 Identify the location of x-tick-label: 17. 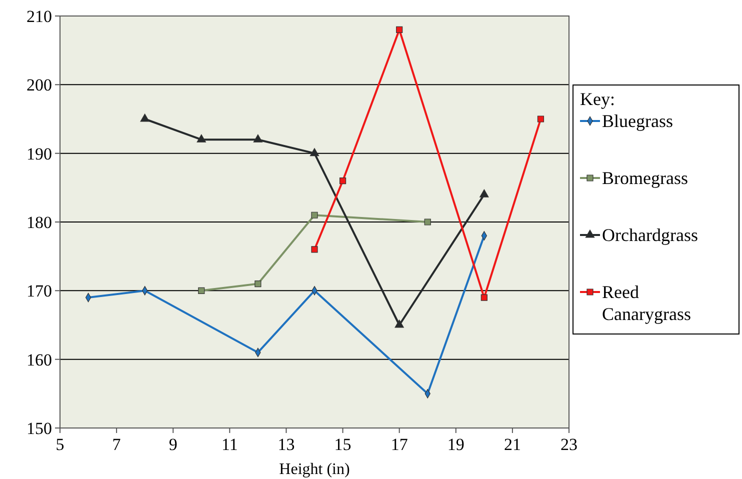
(399, 444).